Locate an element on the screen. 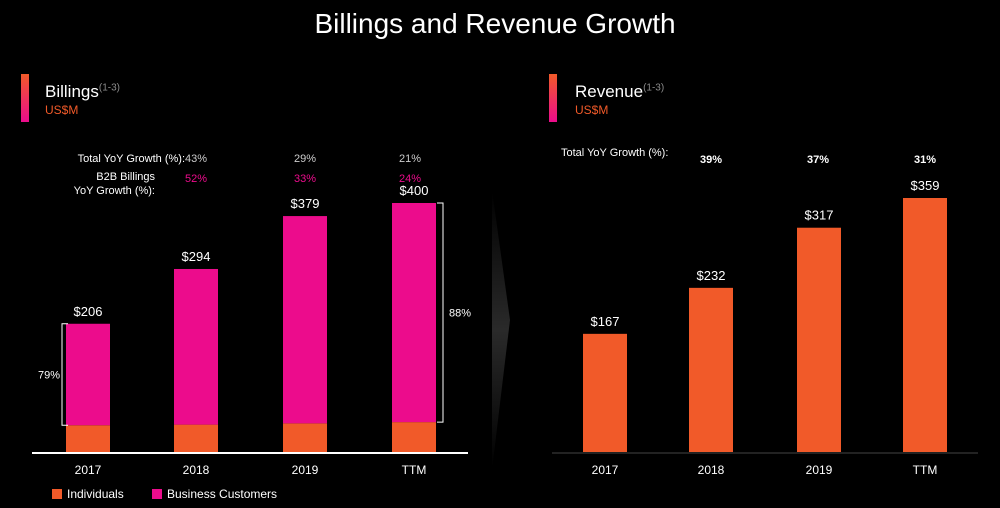 The height and width of the screenshot is (508, 1000). b2b-growth-ttm: 24% is located at coordinates (410, 179).